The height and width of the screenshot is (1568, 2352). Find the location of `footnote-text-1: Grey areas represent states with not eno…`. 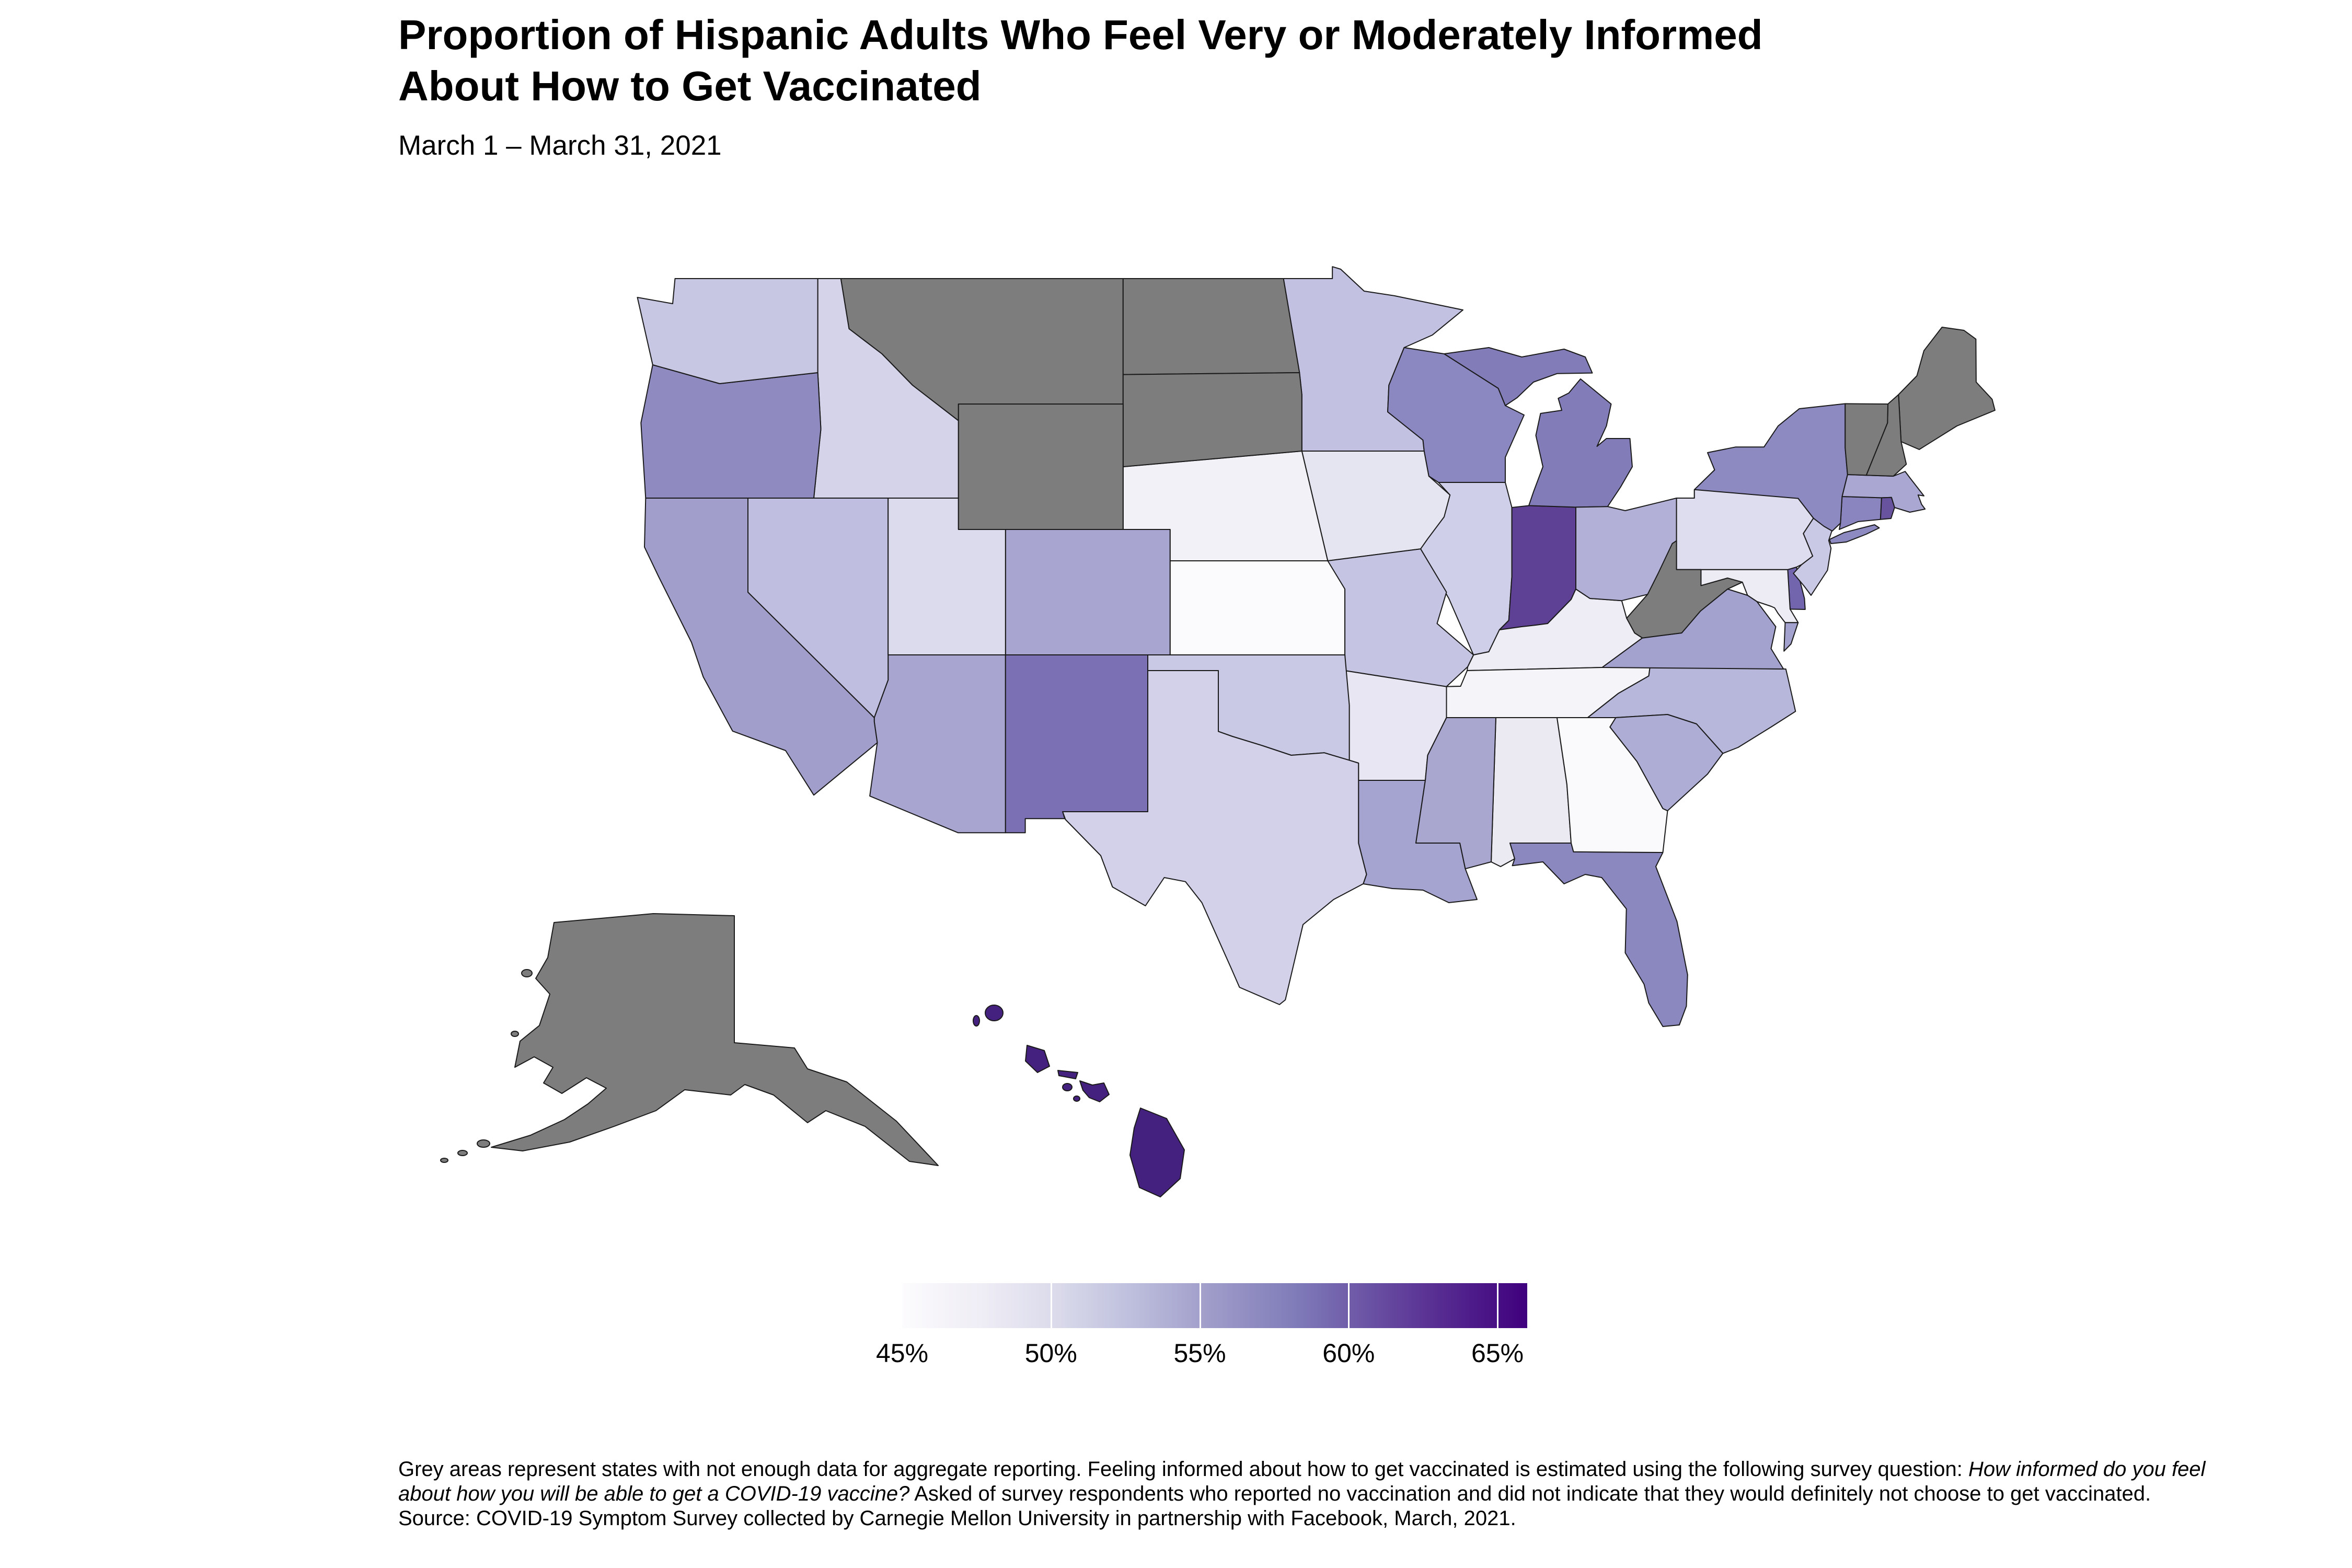

footnote-text-1: Grey areas represent states with not eno… is located at coordinates (1183, 1469).